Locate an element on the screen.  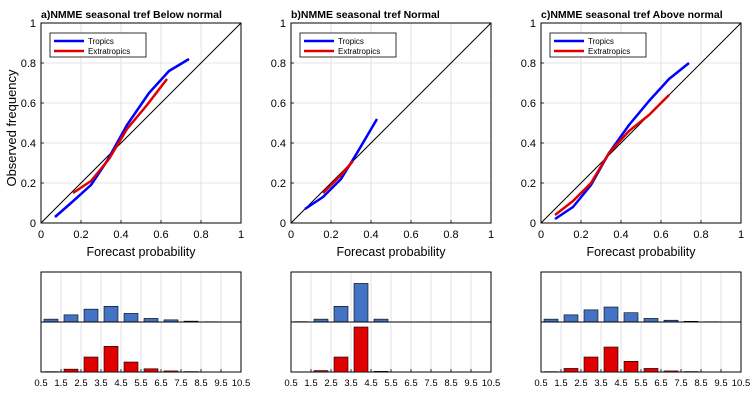
hist-x-tick-label: 2.5 is located at coordinates (330, 383).